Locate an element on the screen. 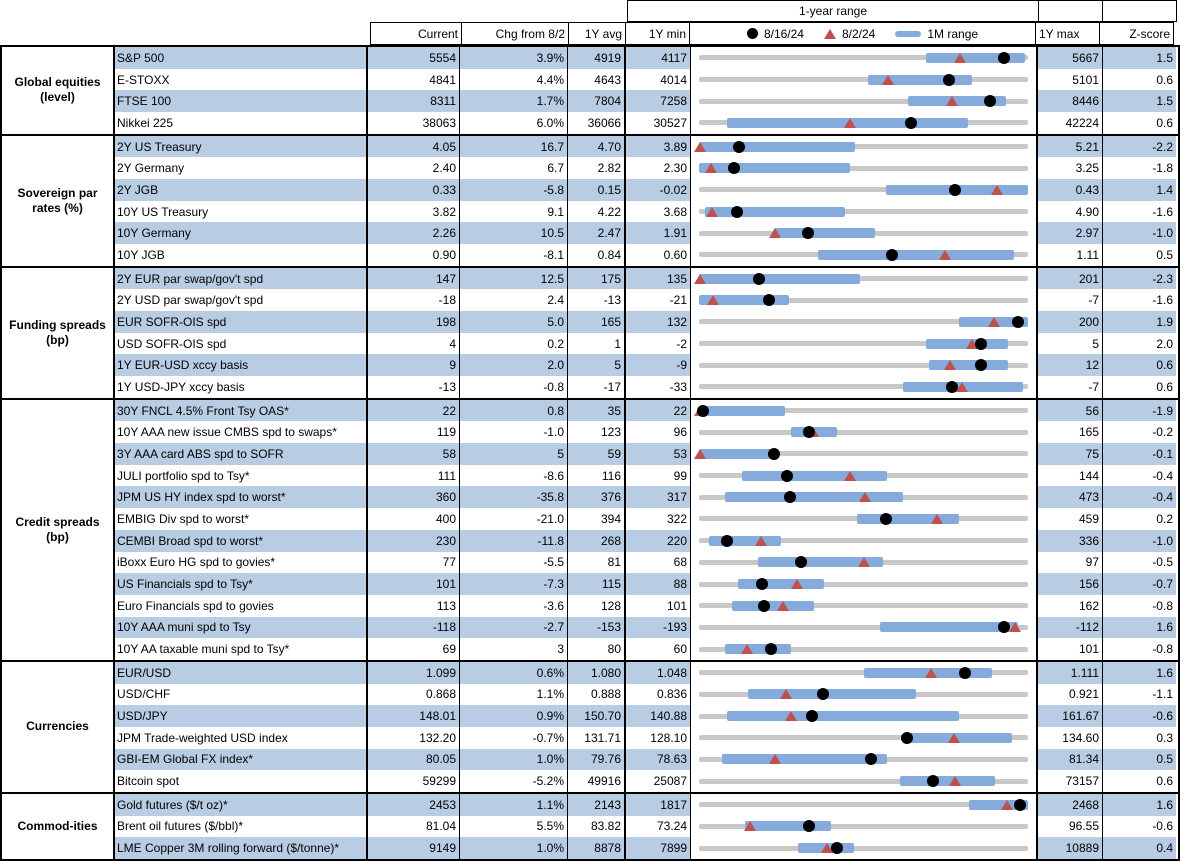  current-value: 2453 is located at coordinates (414, 804).